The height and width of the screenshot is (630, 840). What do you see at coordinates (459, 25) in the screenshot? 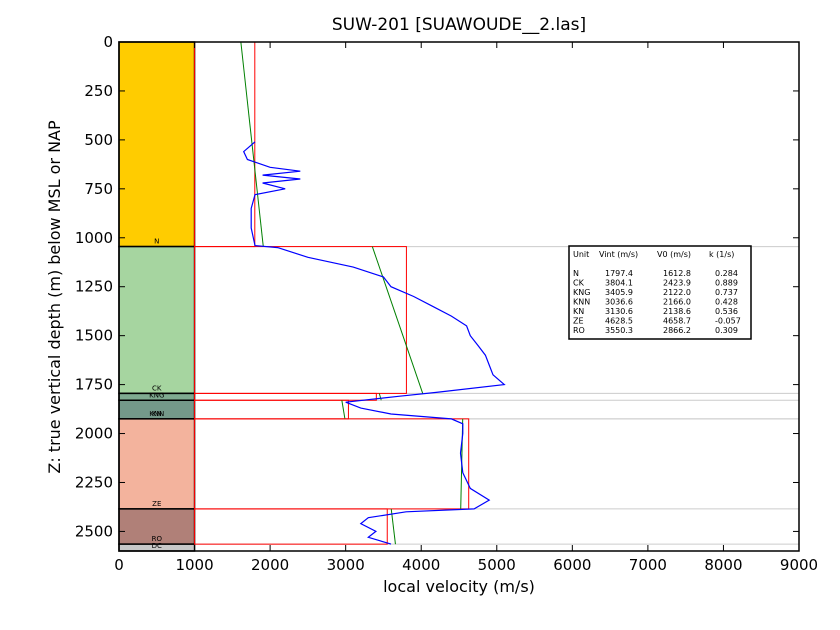
I see `chart-title: SUW-201 [SUAWOUDE__2.las]` at bounding box center [459, 25].